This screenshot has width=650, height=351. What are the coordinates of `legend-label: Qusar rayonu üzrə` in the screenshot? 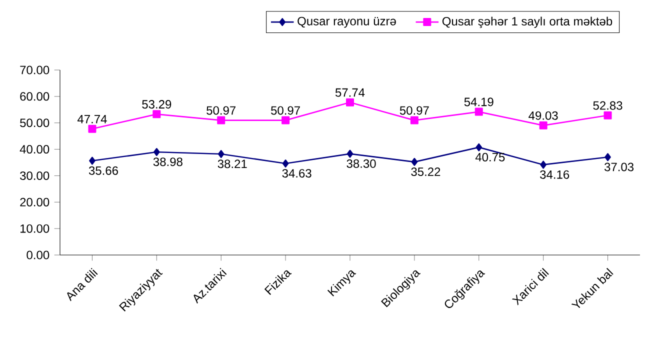 It's located at (347, 22).